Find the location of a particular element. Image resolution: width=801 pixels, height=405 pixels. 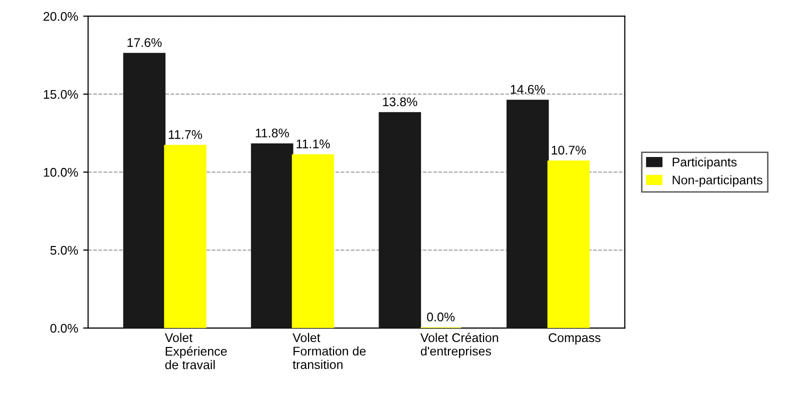

data-label: 11.1% is located at coordinates (313, 144).